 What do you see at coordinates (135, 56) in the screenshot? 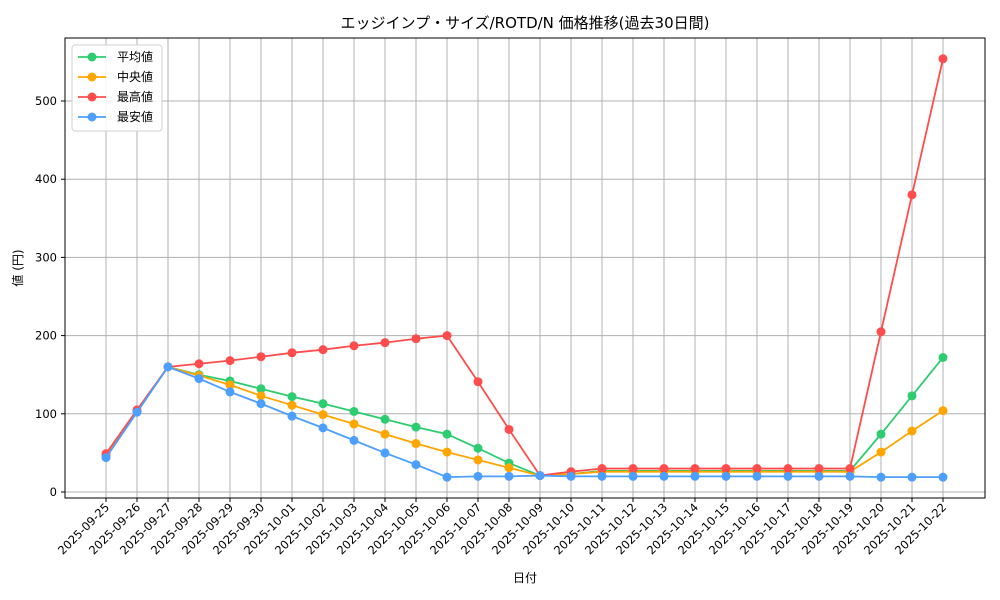
I see `legend-label: 平均値` at bounding box center [135, 56].